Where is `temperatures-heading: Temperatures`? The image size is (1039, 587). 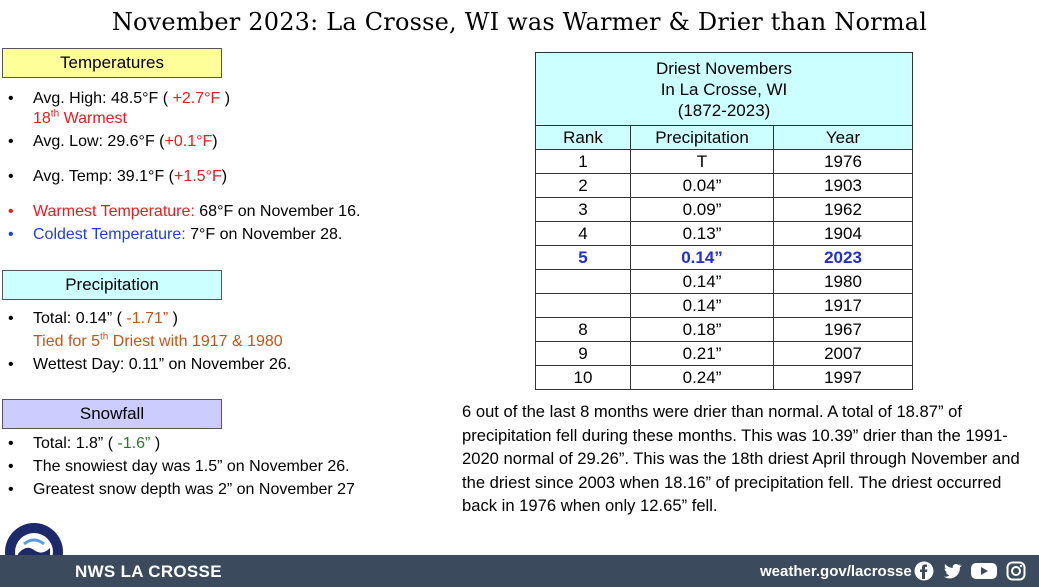 temperatures-heading: Temperatures is located at coordinates (112, 63).